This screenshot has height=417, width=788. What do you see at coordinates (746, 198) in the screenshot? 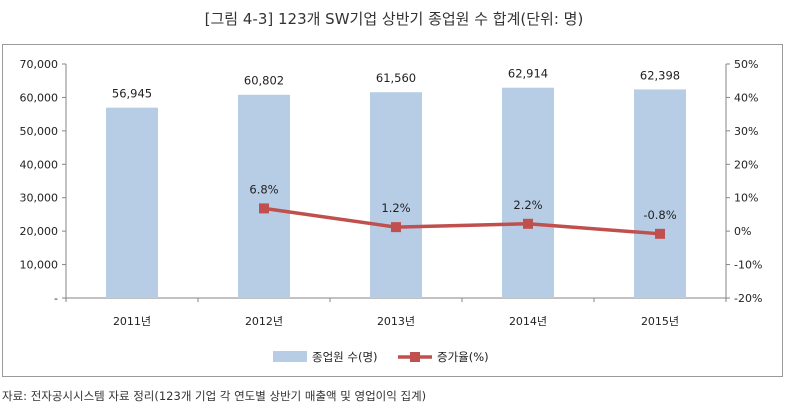
I see `right-axis-tick-label: 10%` at bounding box center [746, 198].